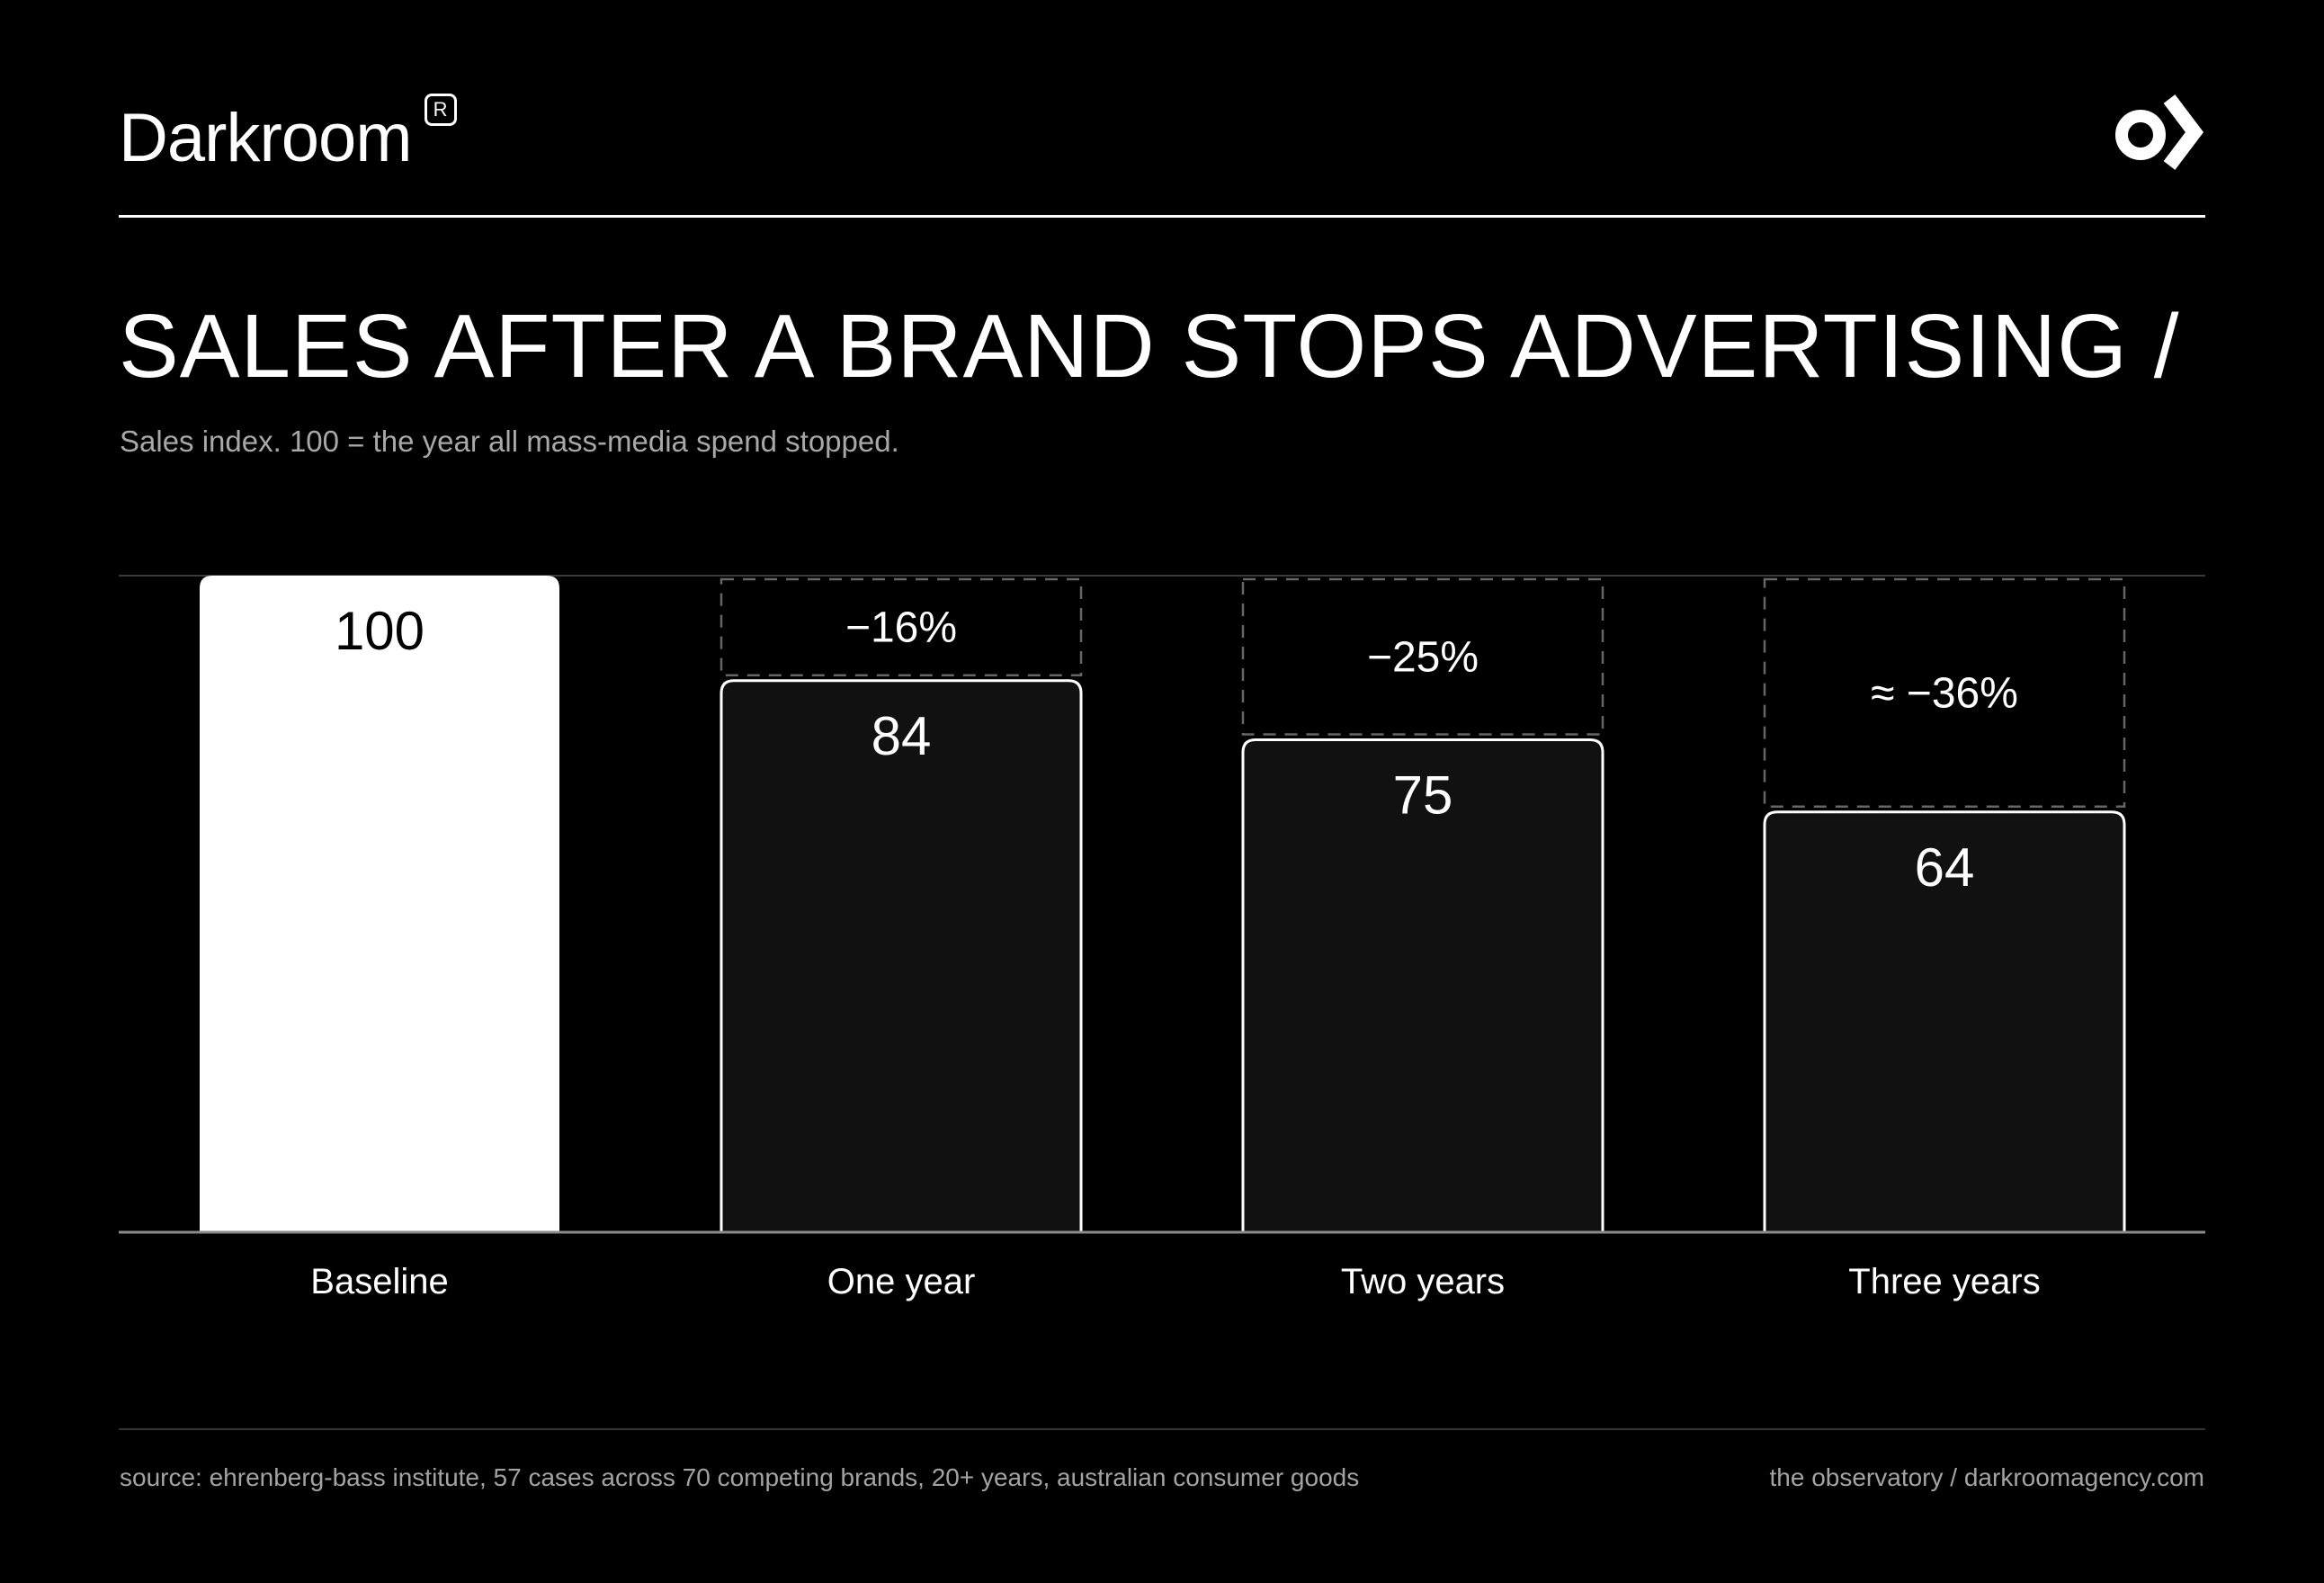 The height and width of the screenshot is (1583, 2324). I want to click on value-label: 100, so click(380, 631).